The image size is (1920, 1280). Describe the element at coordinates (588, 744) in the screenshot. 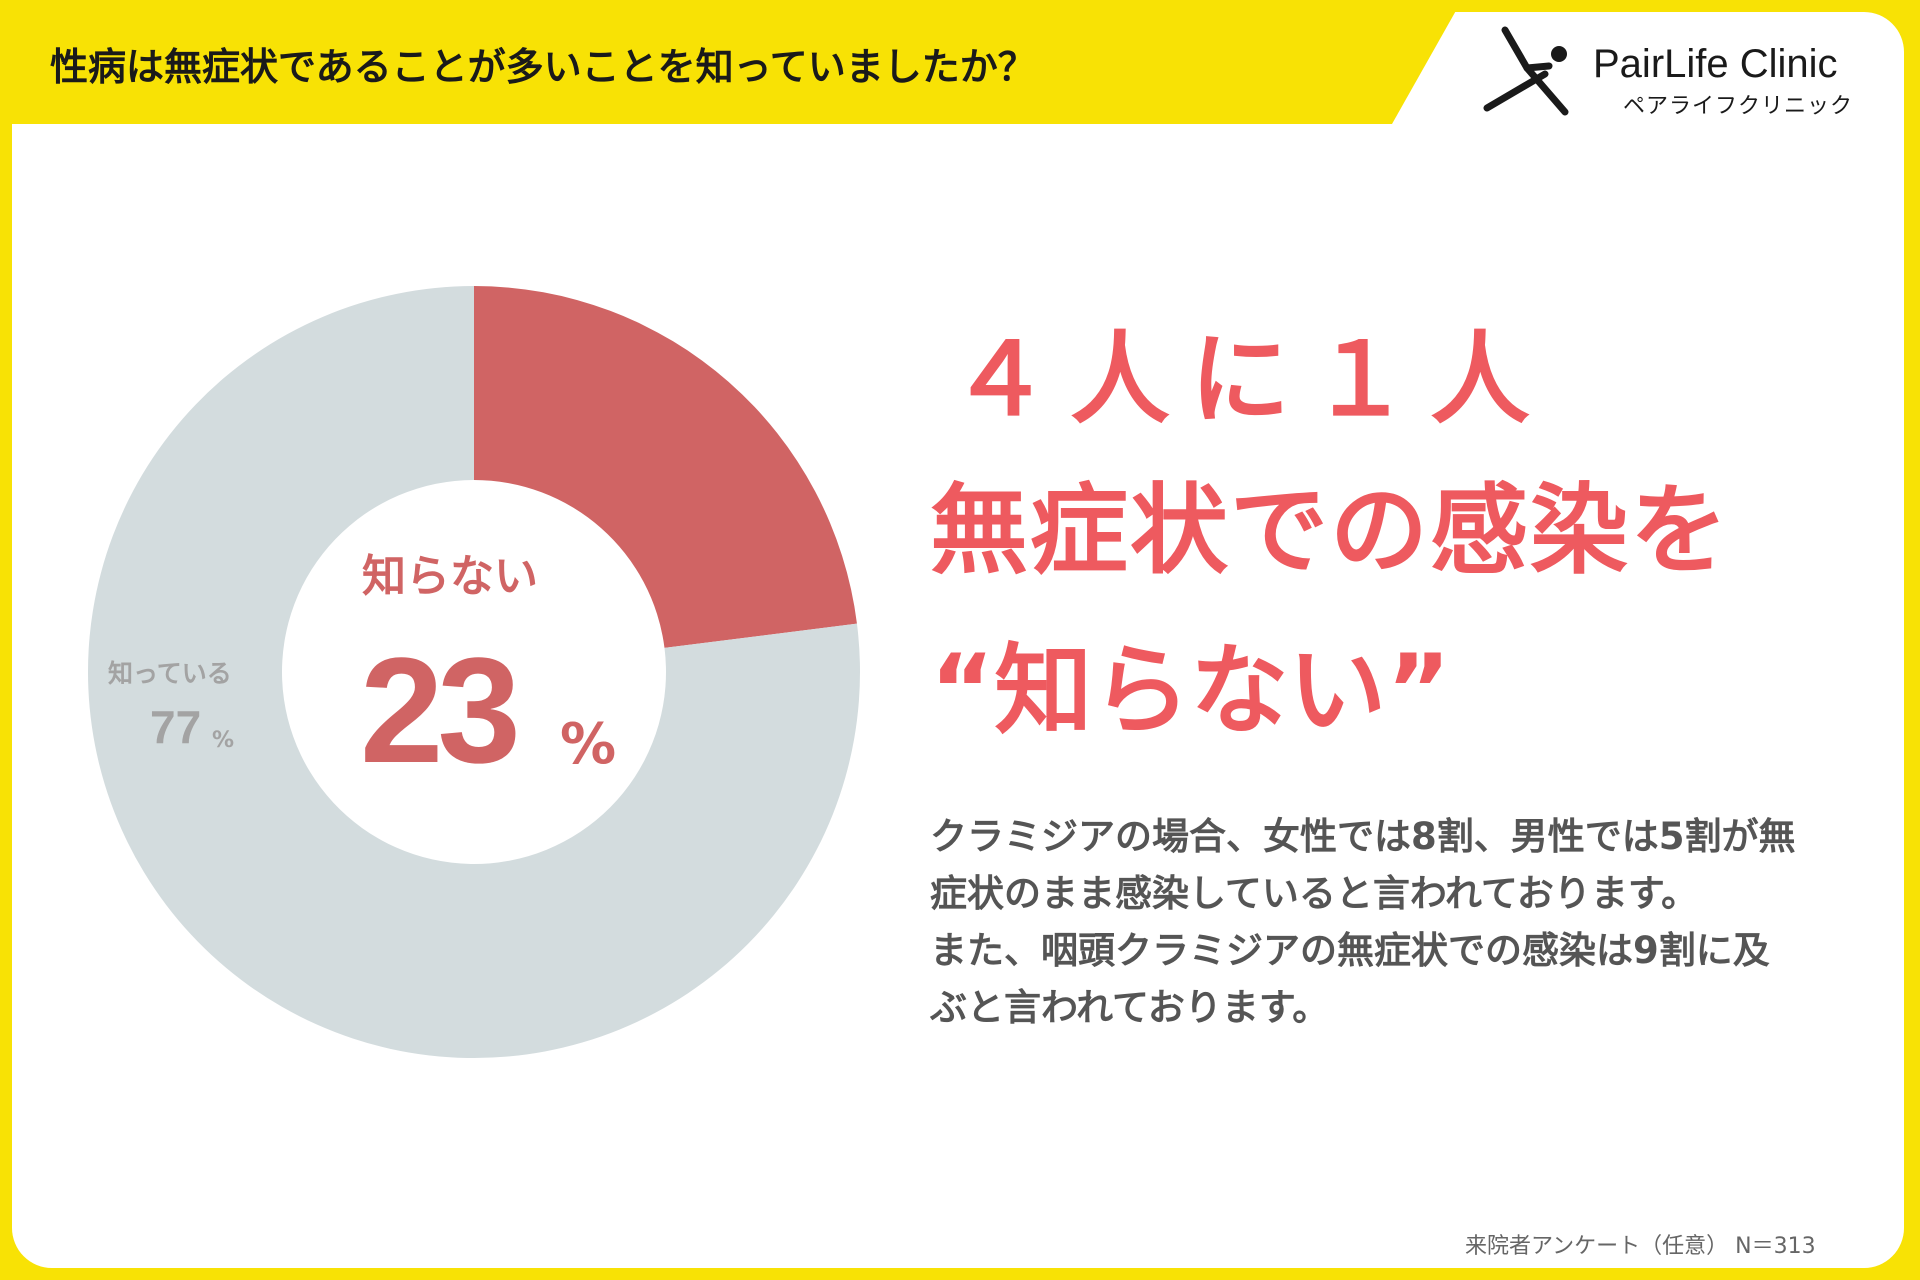

I see `center-unit: %` at that location.